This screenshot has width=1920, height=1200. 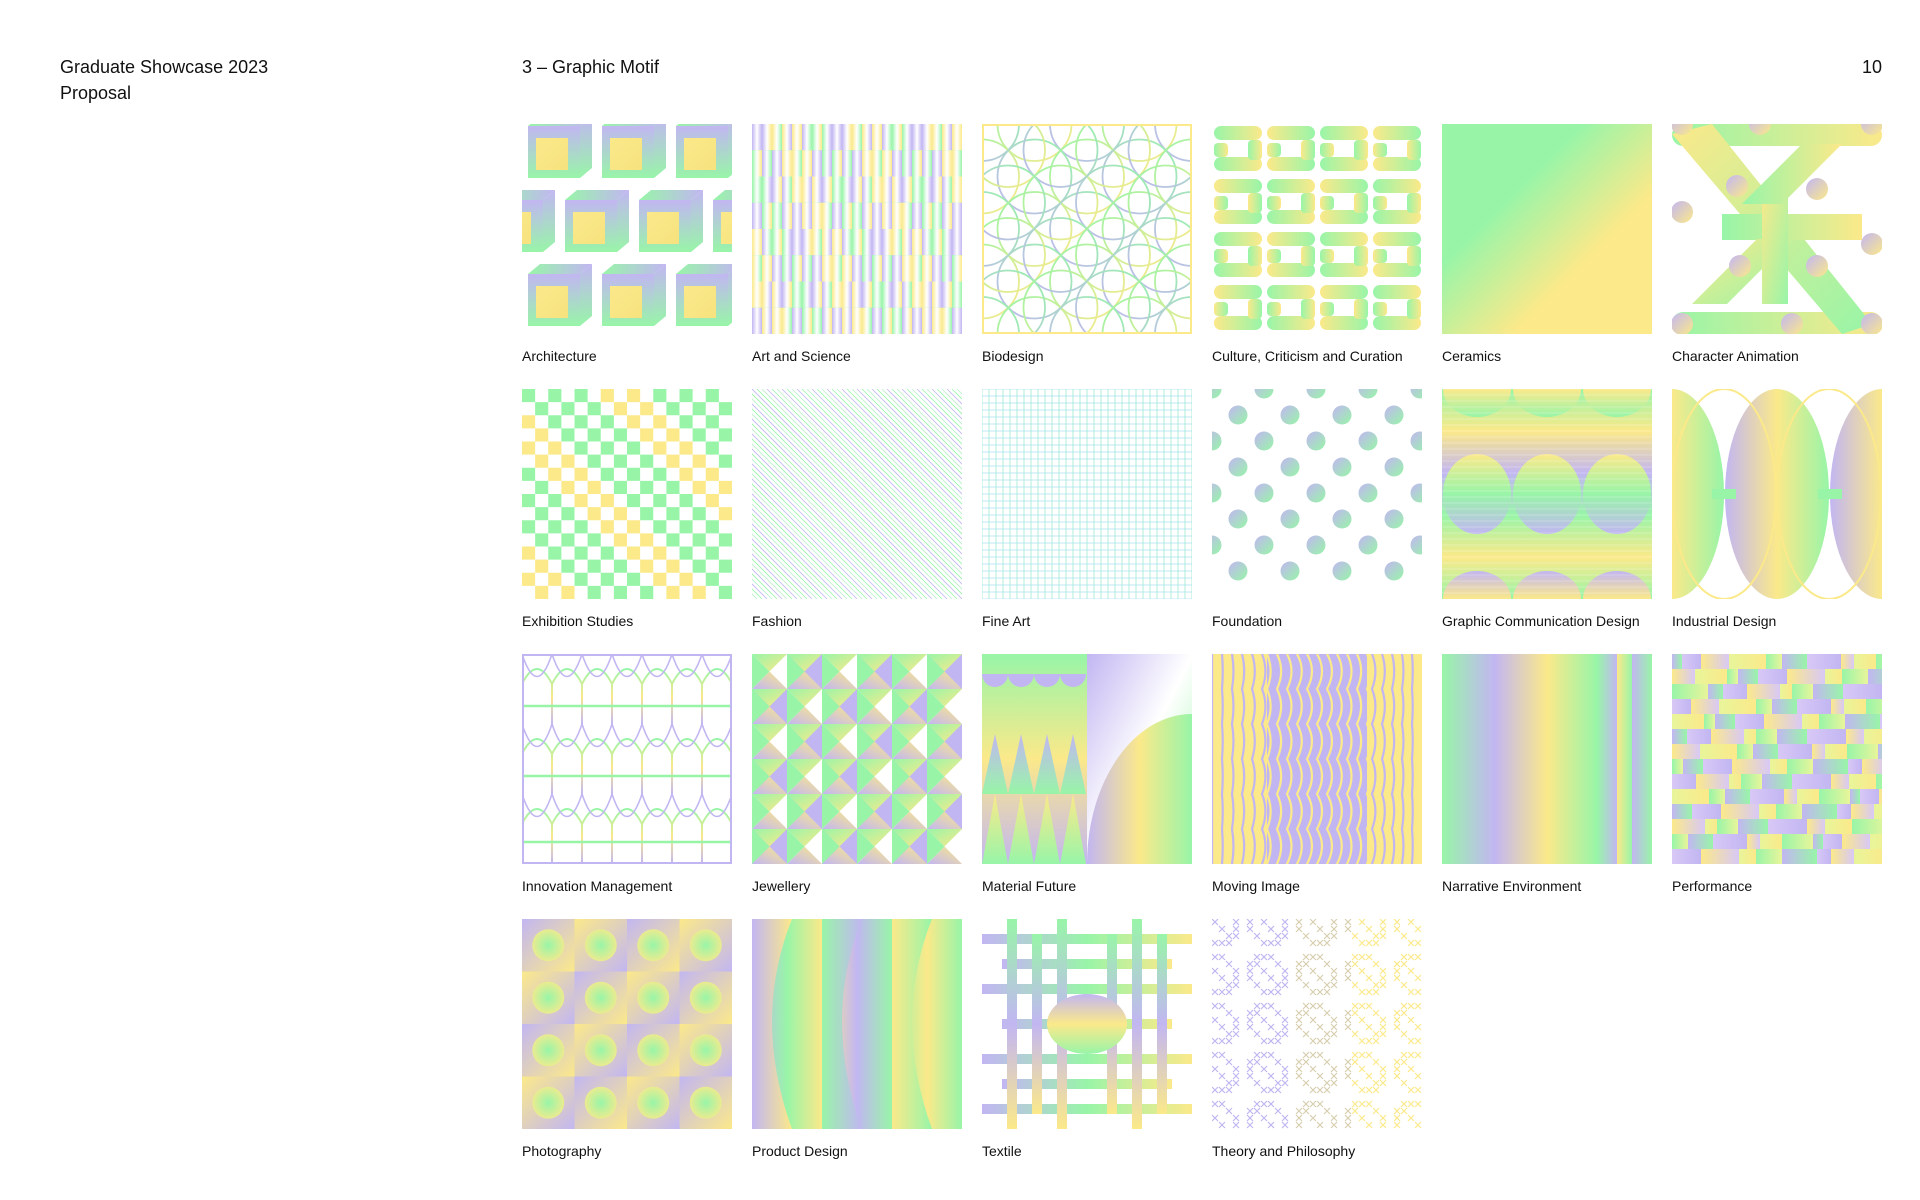 What do you see at coordinates (559, 356) in the screenshot?
I see `motif-caption: Architecture` at bounding box center [559, 356].